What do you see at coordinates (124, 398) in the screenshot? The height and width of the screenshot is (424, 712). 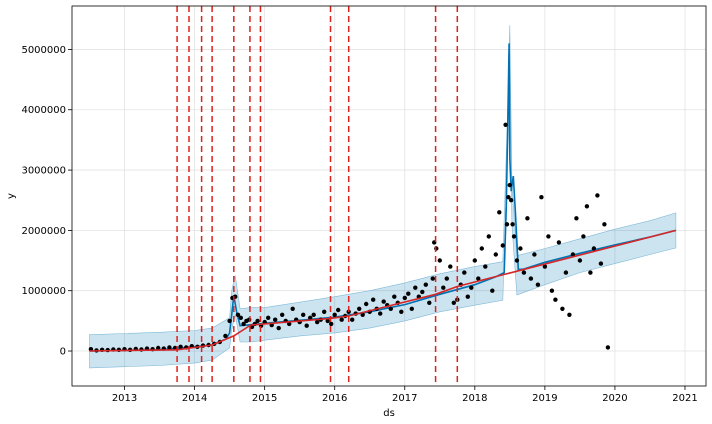 I see `x-tick-label: 2013` at bounding box center [124, 398].